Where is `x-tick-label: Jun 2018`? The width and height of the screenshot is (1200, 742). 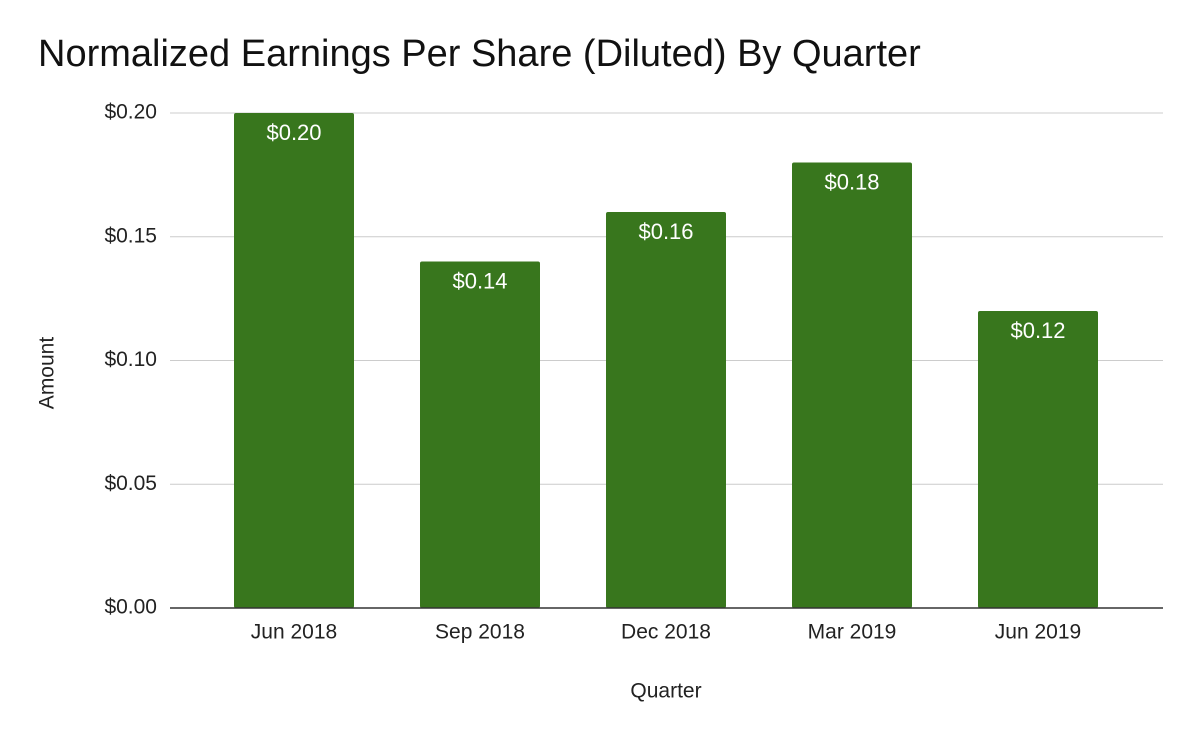 x-tick-label: Jun 2018 is located at coordinates (294, 632).